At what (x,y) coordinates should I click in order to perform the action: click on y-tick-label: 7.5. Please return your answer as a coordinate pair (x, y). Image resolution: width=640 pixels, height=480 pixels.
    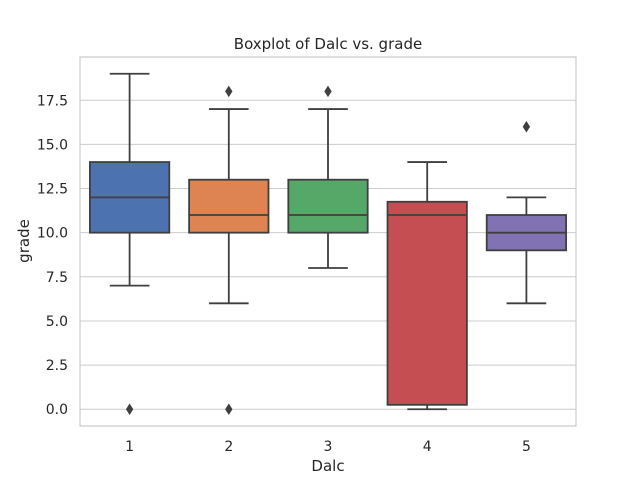
    Looking at the image, I should click on (57, 278).